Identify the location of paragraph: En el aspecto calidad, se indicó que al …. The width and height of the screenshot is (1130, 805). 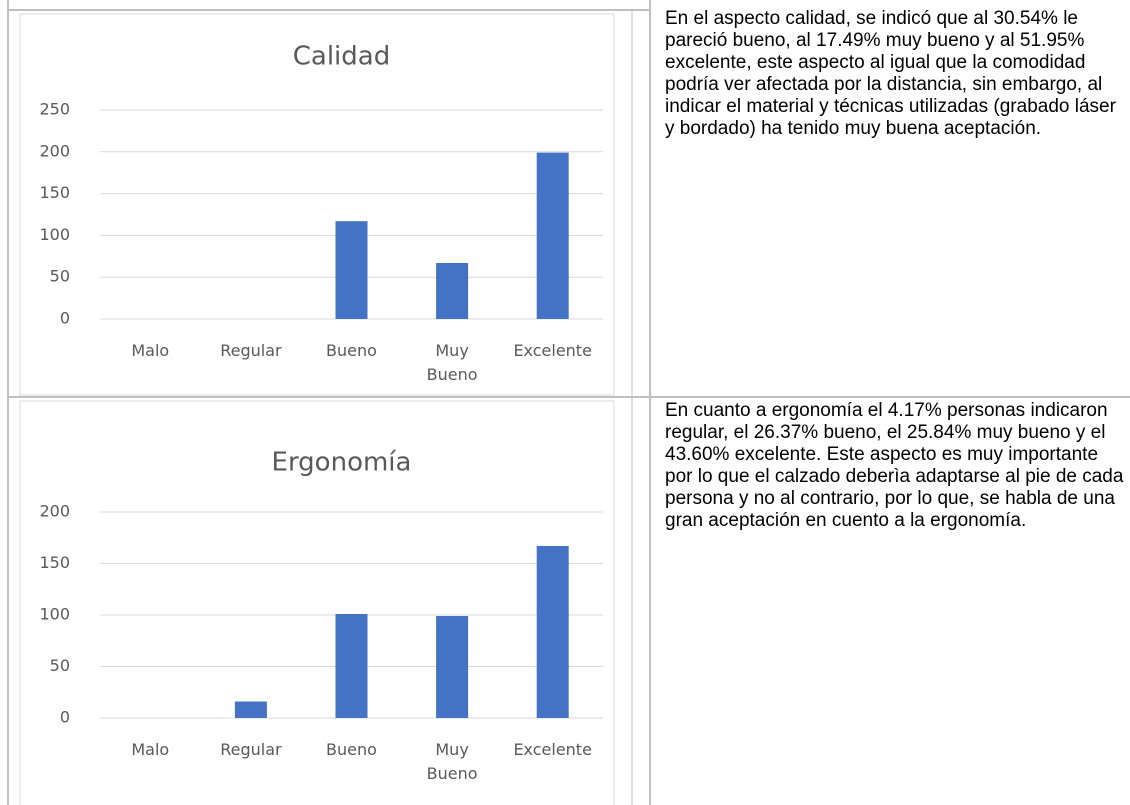
(890, 73).